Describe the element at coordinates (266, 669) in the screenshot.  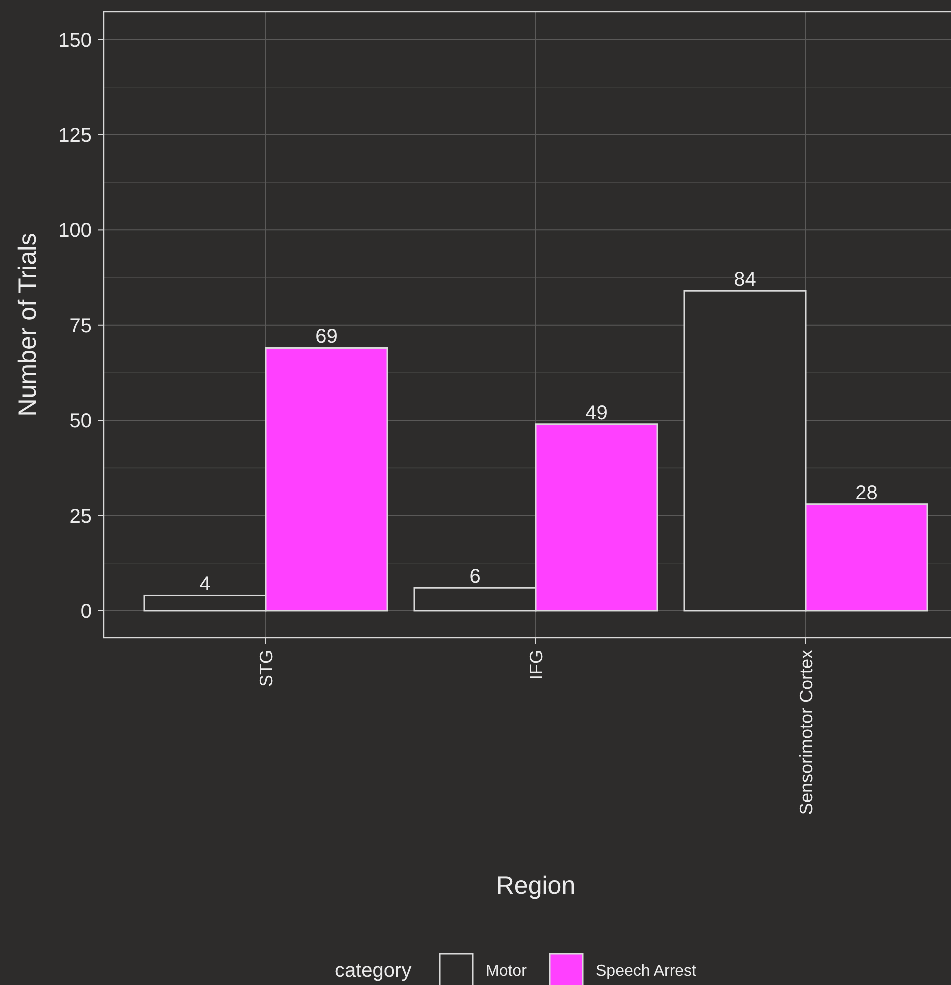
I see `x-tick-label: STG` at that location.